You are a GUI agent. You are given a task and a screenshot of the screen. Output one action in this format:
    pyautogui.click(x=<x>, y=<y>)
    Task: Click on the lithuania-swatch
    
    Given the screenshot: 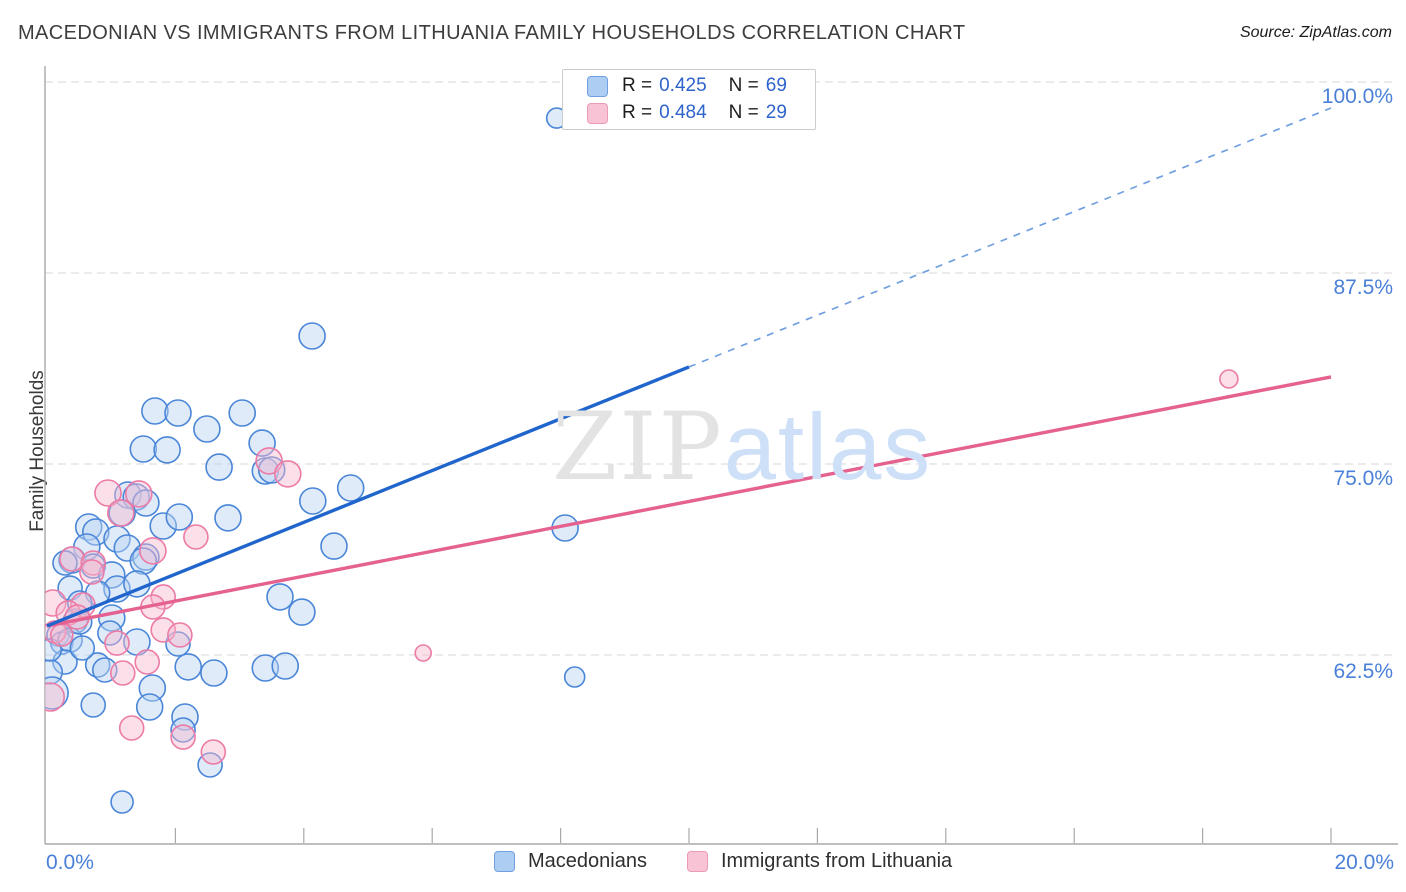 What is the action you would take?
    pyautogui.click(x=697, y=861)
    